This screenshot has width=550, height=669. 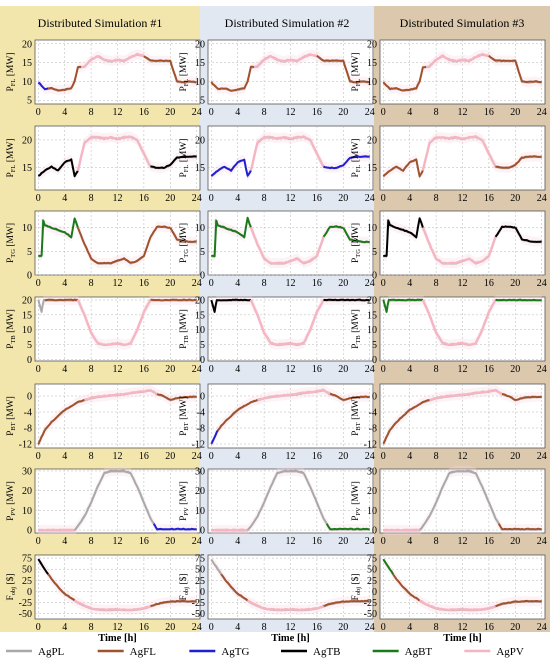 I want to click on y-tick-label: 0, so click(x=202, y=360).